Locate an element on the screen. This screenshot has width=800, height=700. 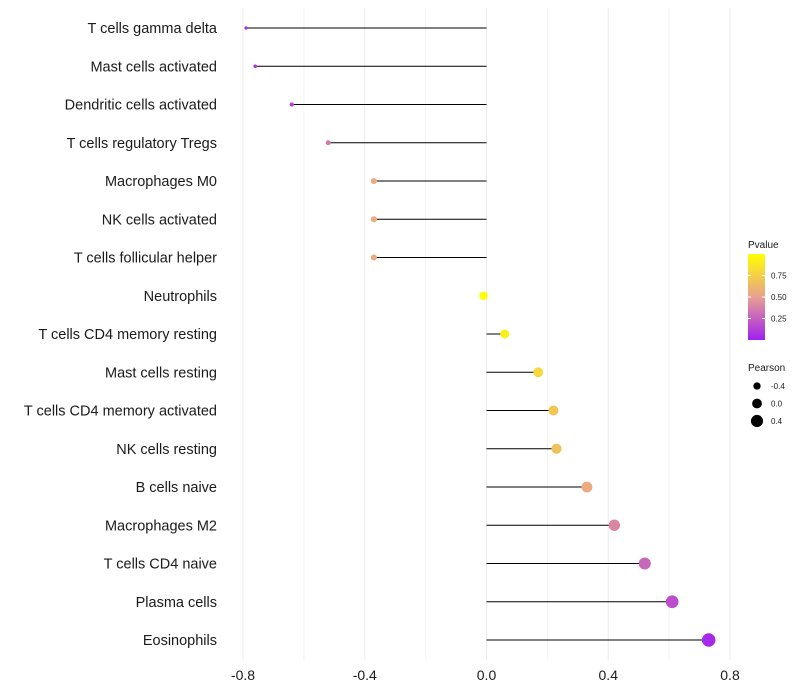
category-label: Plasma cells is located at coordinates (176, 603).